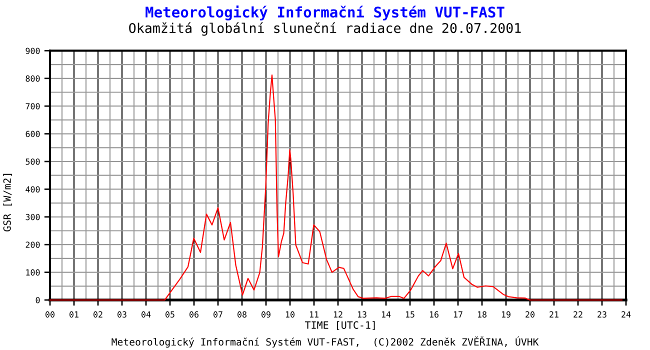  I want to click on x-tick-label: 02, so click(98, 314).